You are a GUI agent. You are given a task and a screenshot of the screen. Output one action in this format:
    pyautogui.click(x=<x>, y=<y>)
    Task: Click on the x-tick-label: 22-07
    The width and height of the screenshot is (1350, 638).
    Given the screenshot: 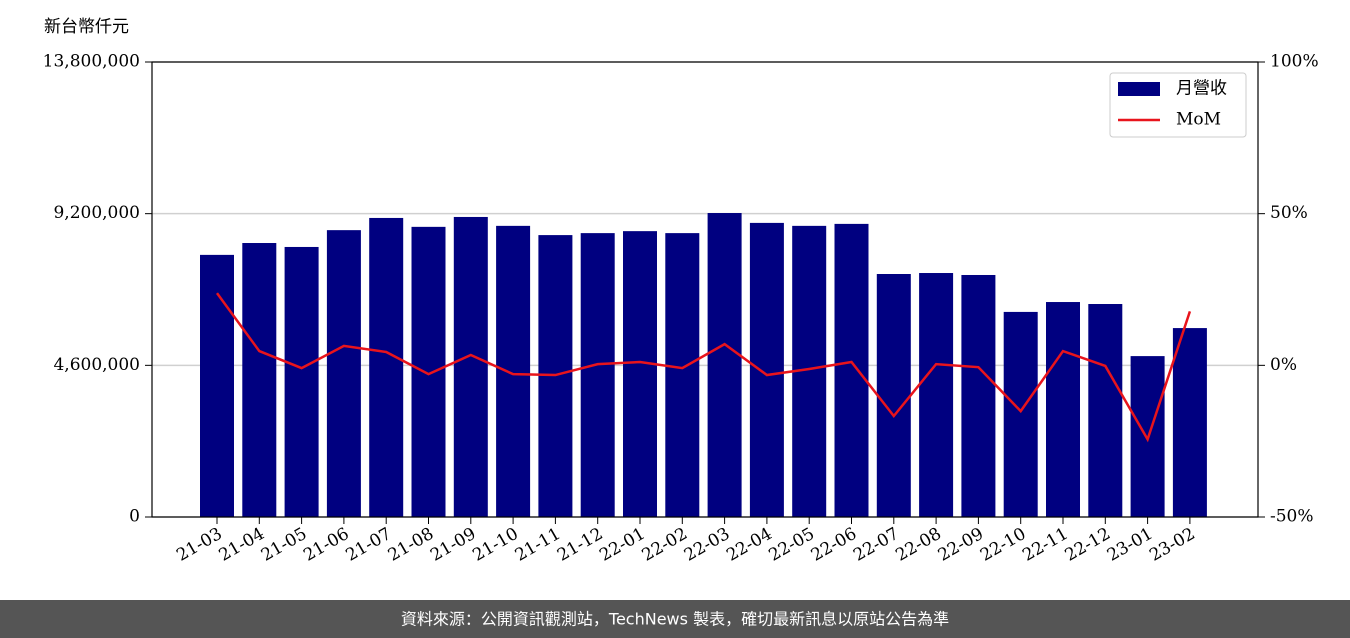 What is the action you would take?
    pyautogui.click(x=876, y=545)
    